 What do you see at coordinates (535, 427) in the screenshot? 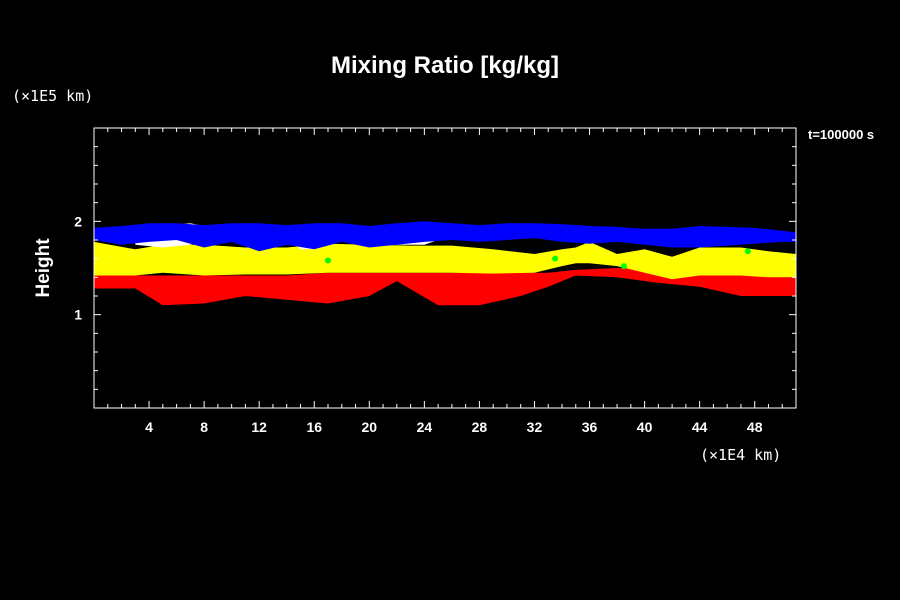
I see `x-tick-label: 32` at bounding box center [535, 427].